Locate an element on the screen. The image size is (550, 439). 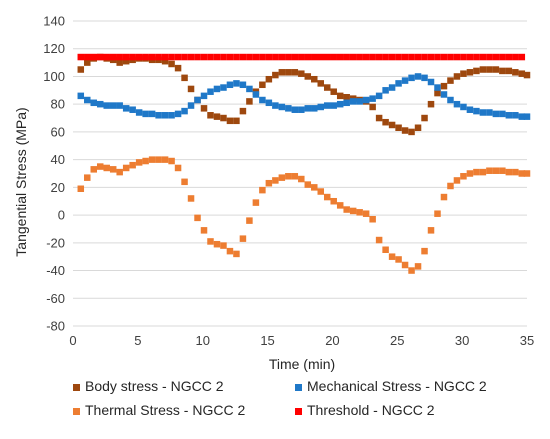
x-tick-label: 15 is located at coordinates (267, 340).